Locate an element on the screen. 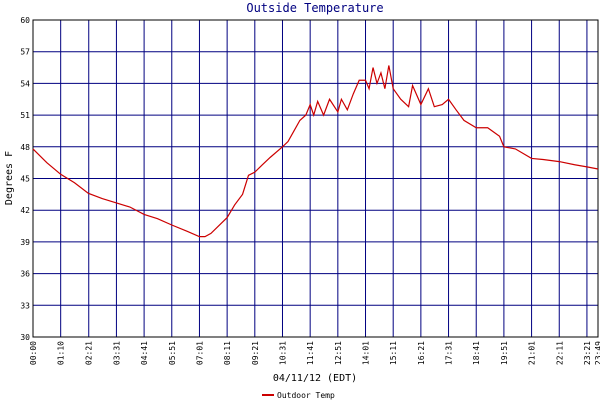 The image size is (600, 400). x-tick-label: 00:00 is located at coordinates (33, 353).